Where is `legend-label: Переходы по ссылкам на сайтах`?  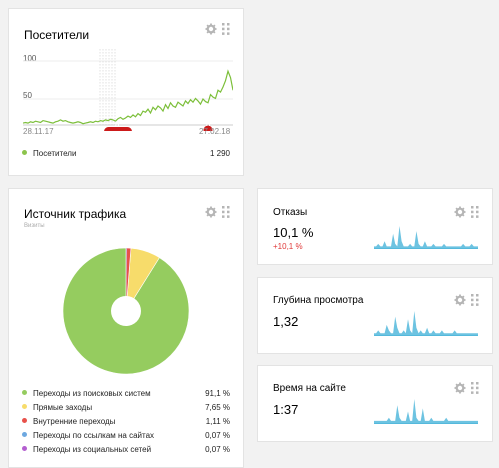
legend-label: Переходы по ссылкам на сайтах is located at coordinates (93, 435).